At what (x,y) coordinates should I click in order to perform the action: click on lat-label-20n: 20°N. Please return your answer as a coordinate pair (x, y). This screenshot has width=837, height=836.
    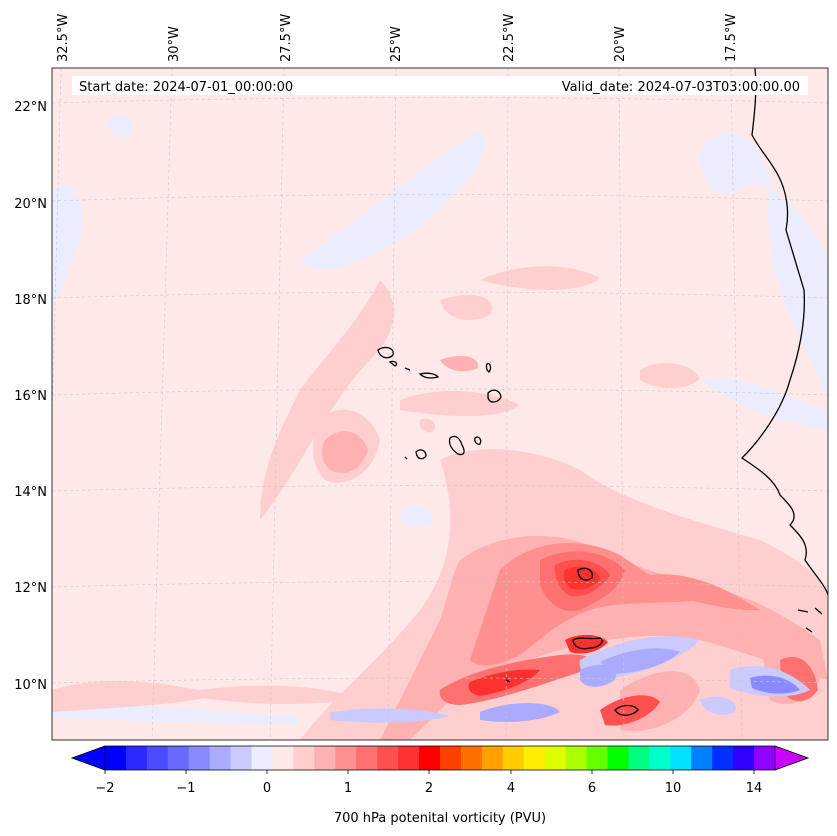
    Looking at the image, I should click on (30, 204).